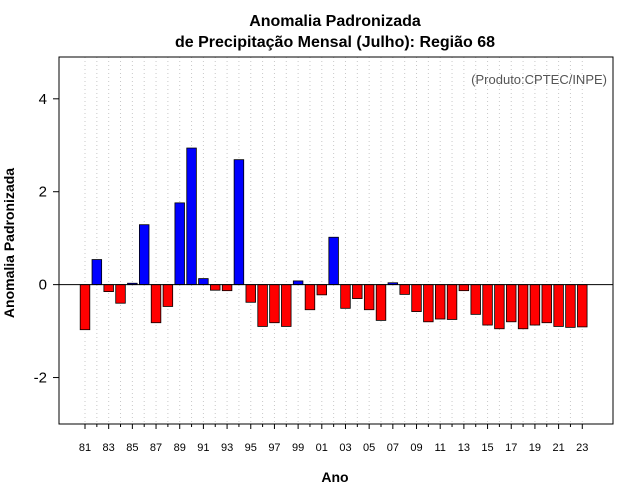 The width and height of the screenshot is (640, 500). I want to click on x-tick-label-15: 15, so click(487, 448).